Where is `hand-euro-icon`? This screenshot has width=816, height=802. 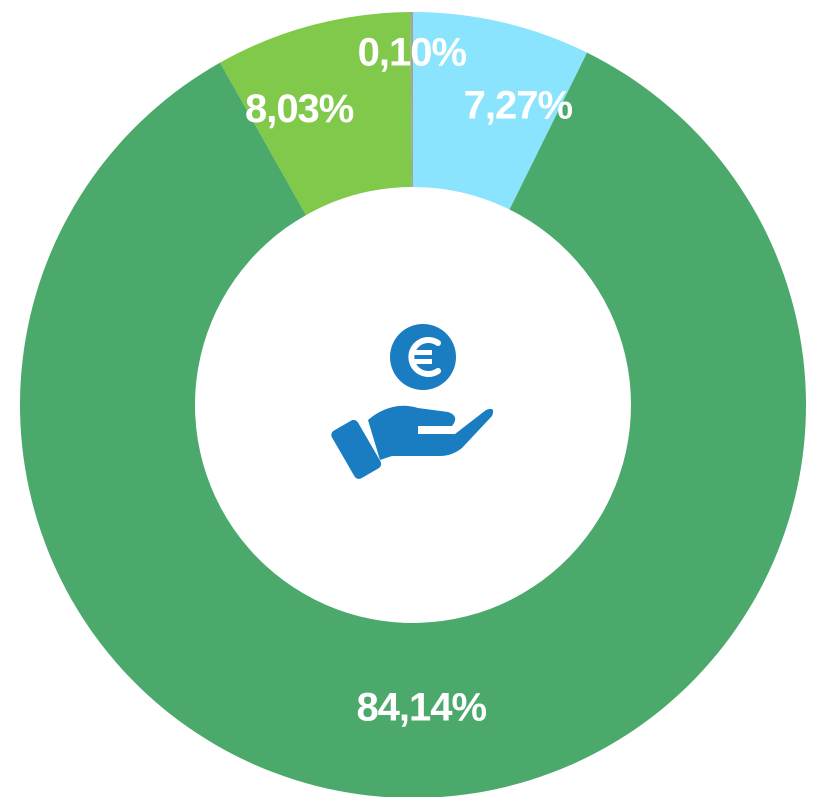
hand-euro-icon is located at coordinates (412, 401).